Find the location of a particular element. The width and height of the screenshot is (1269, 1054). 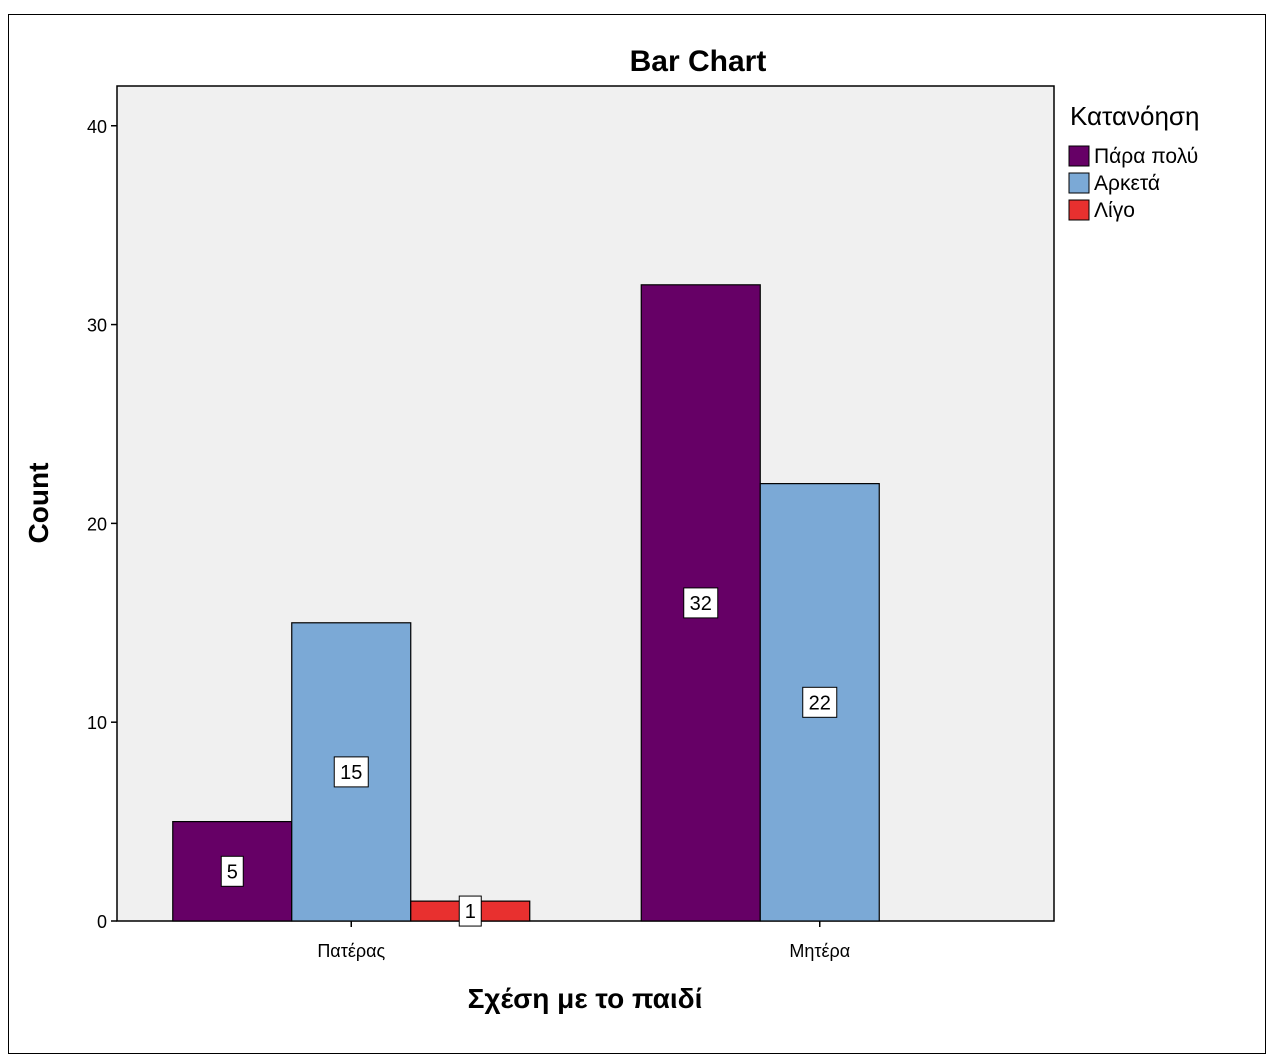

x-axis: Πατέρας Μητέρα is located at coordinates (583, 941).